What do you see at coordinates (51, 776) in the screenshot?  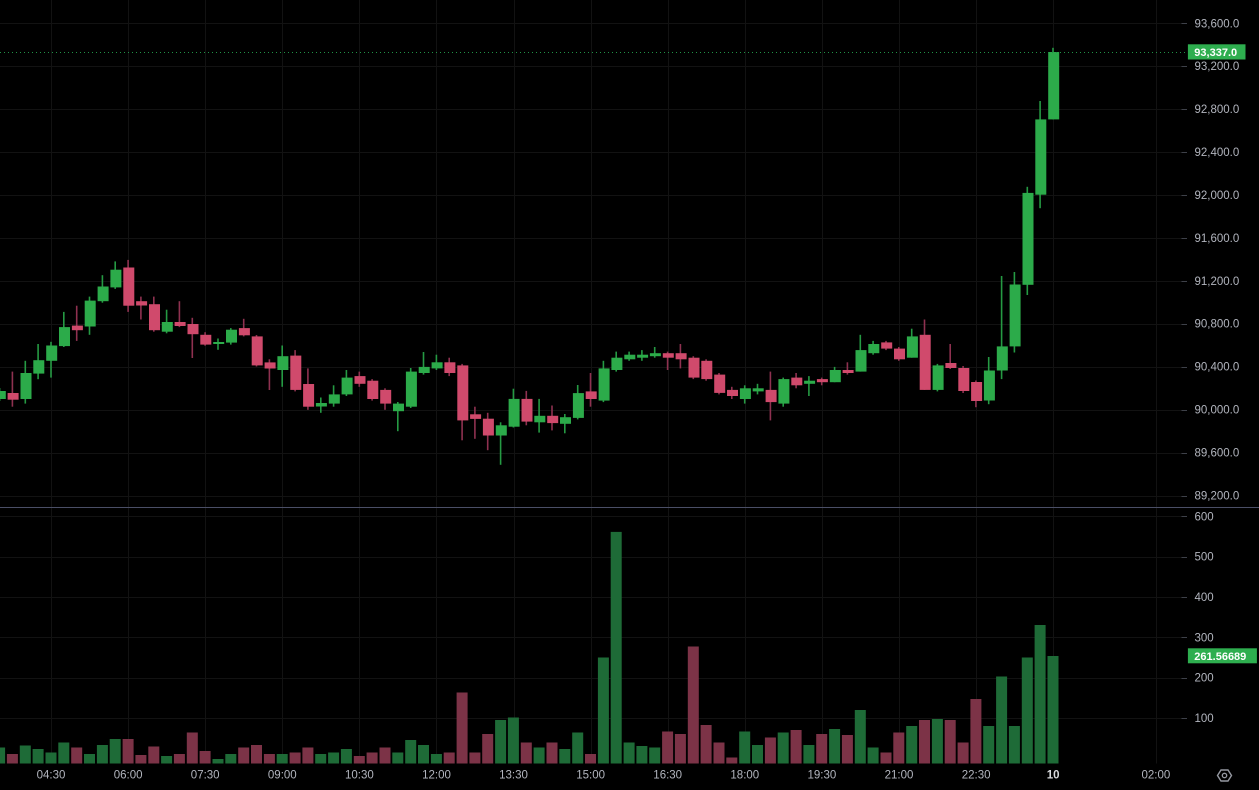 I see `svg-text: 04:30` at bounding box center [51, 776].